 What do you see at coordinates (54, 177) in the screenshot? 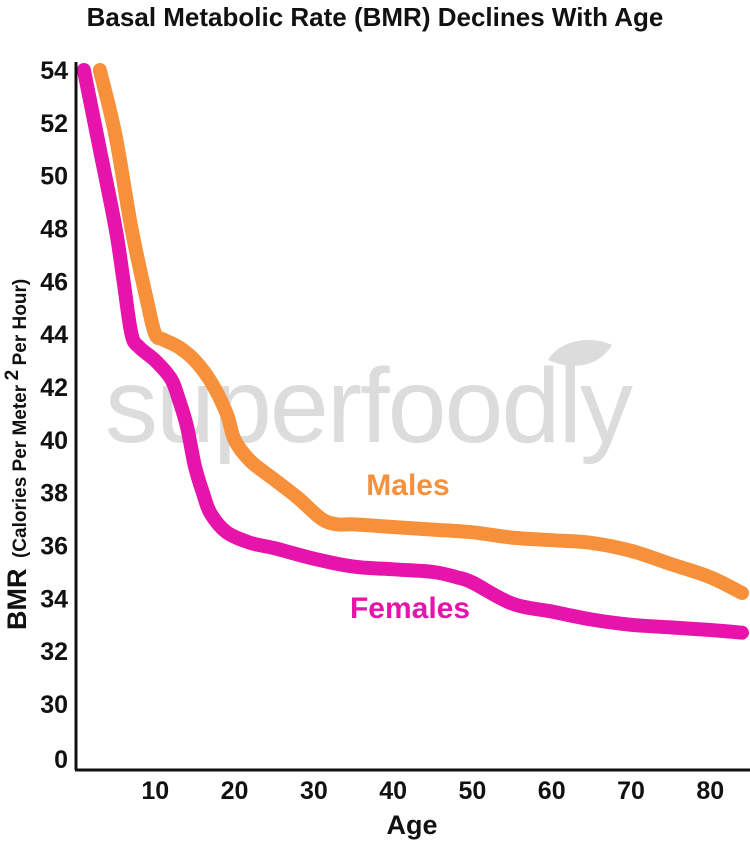
I see `y-tick-label-50: 50` at bounding box center [54, 177].